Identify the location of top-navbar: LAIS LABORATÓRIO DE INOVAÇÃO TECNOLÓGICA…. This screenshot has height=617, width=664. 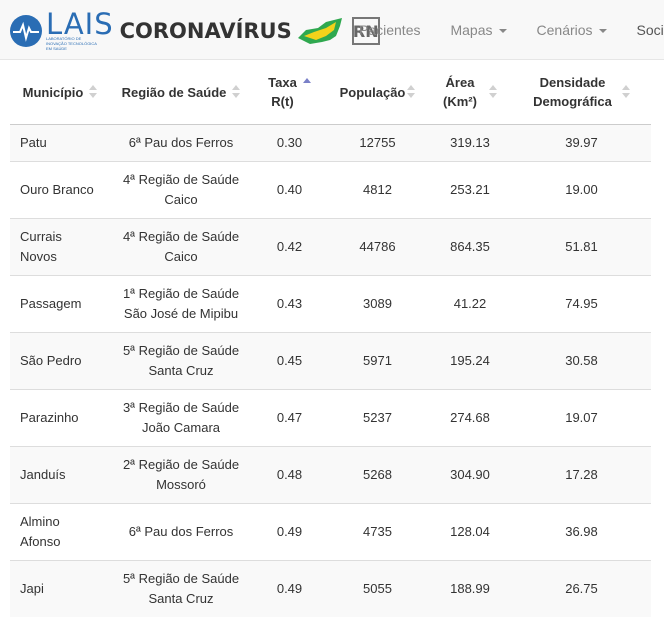
(332, 30).